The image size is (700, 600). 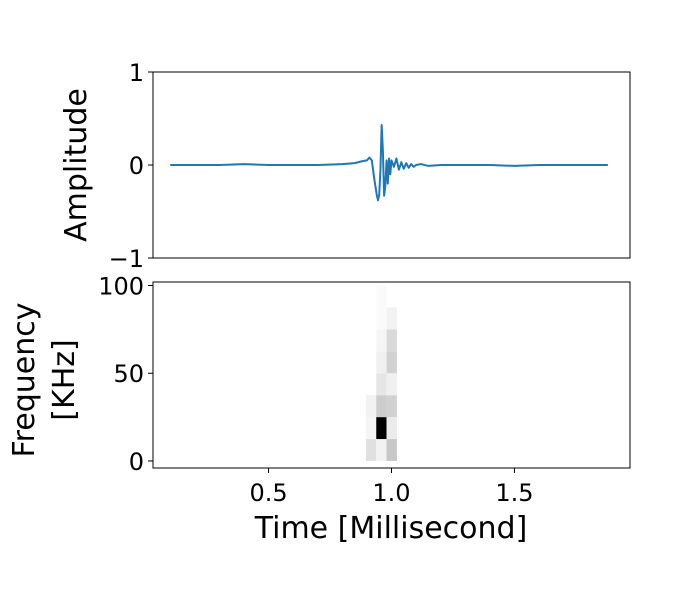 What do you see at coordinates (24, 380) in the screenshot?
I see `spectrogram-y-axis-label-line1: Frequency` at bounding box center [24, 380].